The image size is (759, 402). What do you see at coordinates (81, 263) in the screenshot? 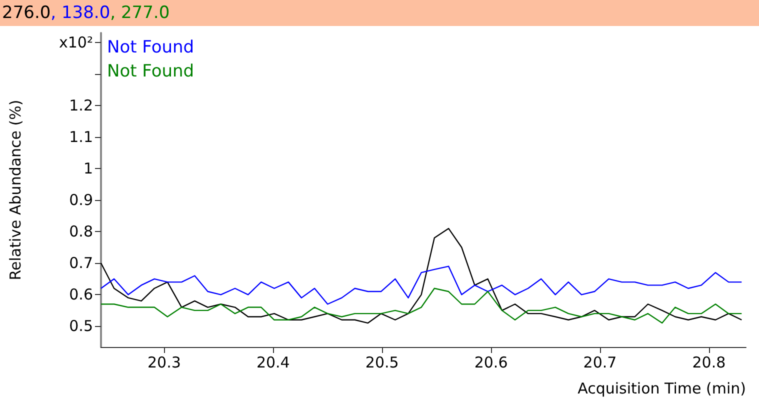
I see `y-tick-label: 0.7` at bounding box center [81, 263].